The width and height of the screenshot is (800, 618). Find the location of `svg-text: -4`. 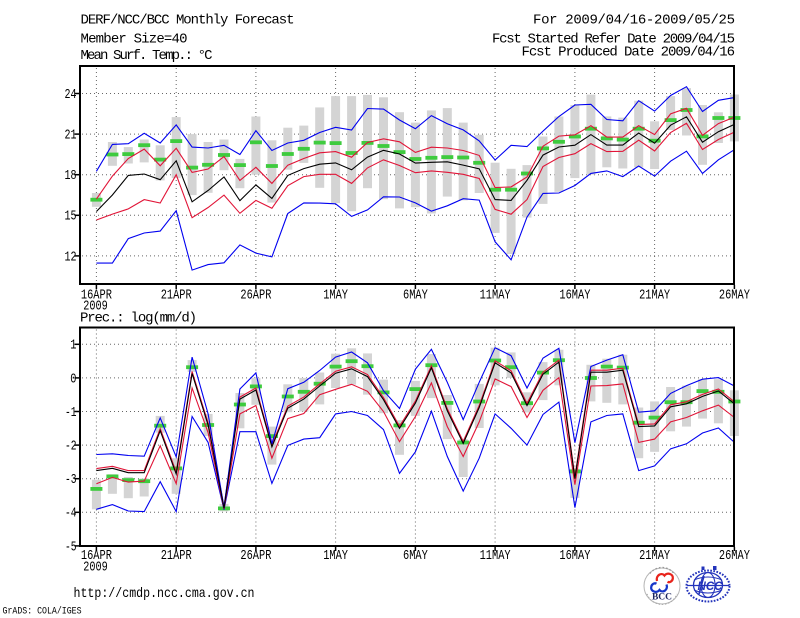

svg-text: -4 is located at coordinates (71, 514).